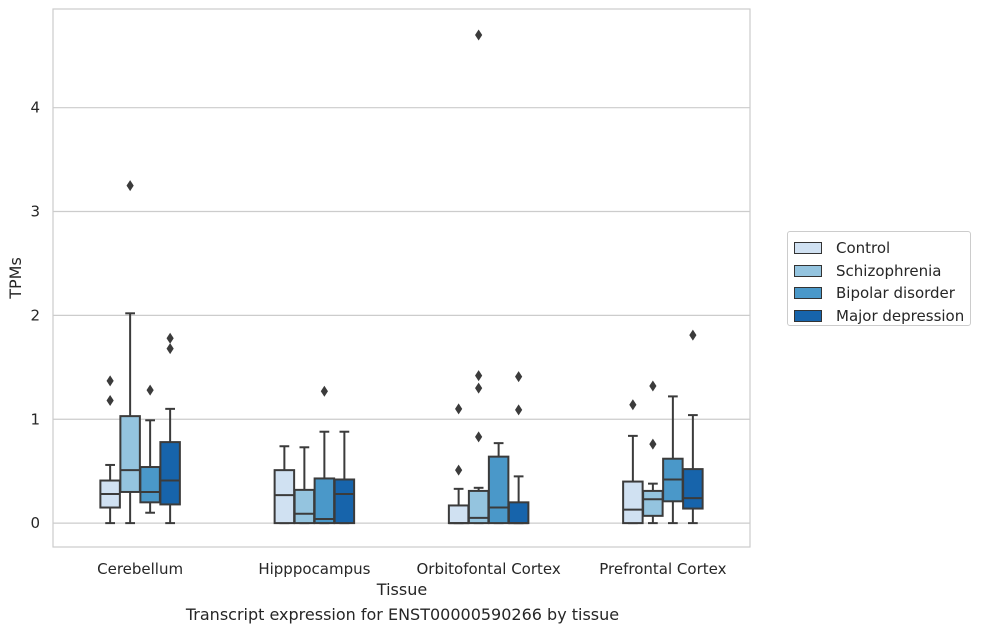 Image resolution: width=983 pixels, height=634 pixels. Describe the element at coordinates (808, 315) in the screenshot. I see `legend-swatch-major-depression` at that location.